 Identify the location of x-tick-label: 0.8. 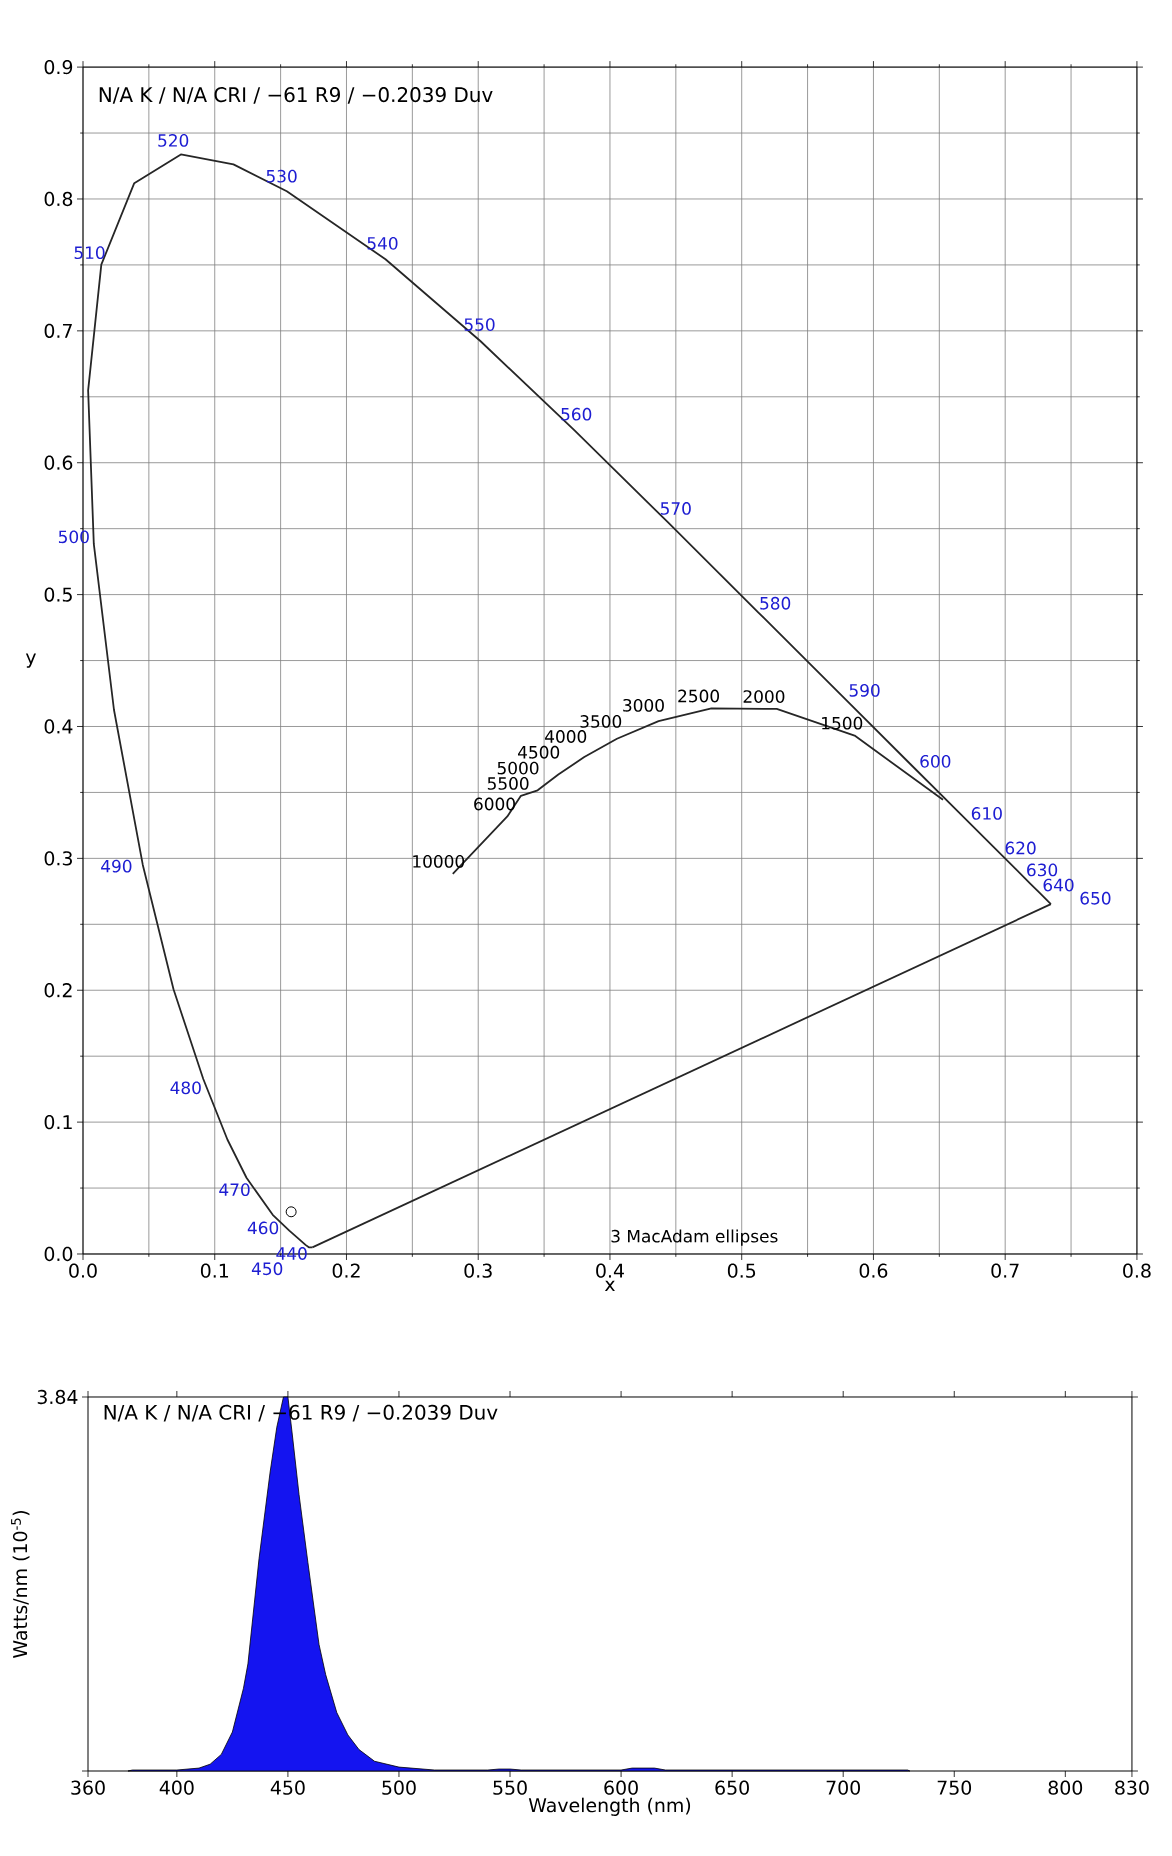
(1137, 1270).